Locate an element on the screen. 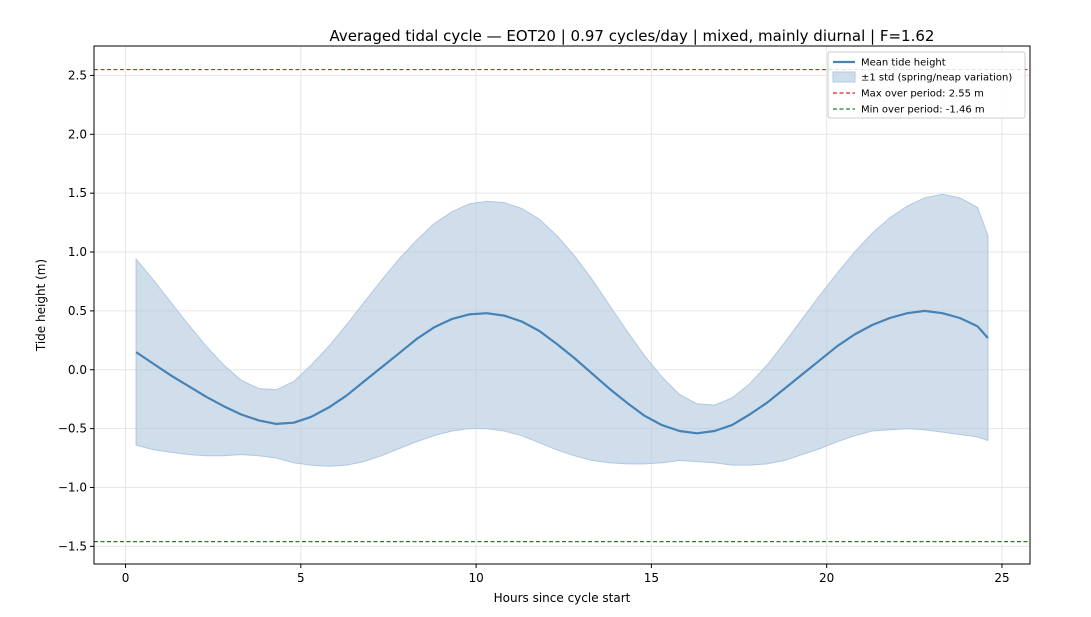 The image size is (1091, 617). y-tick-label: −1.0 is located at coordinates (72, 487).